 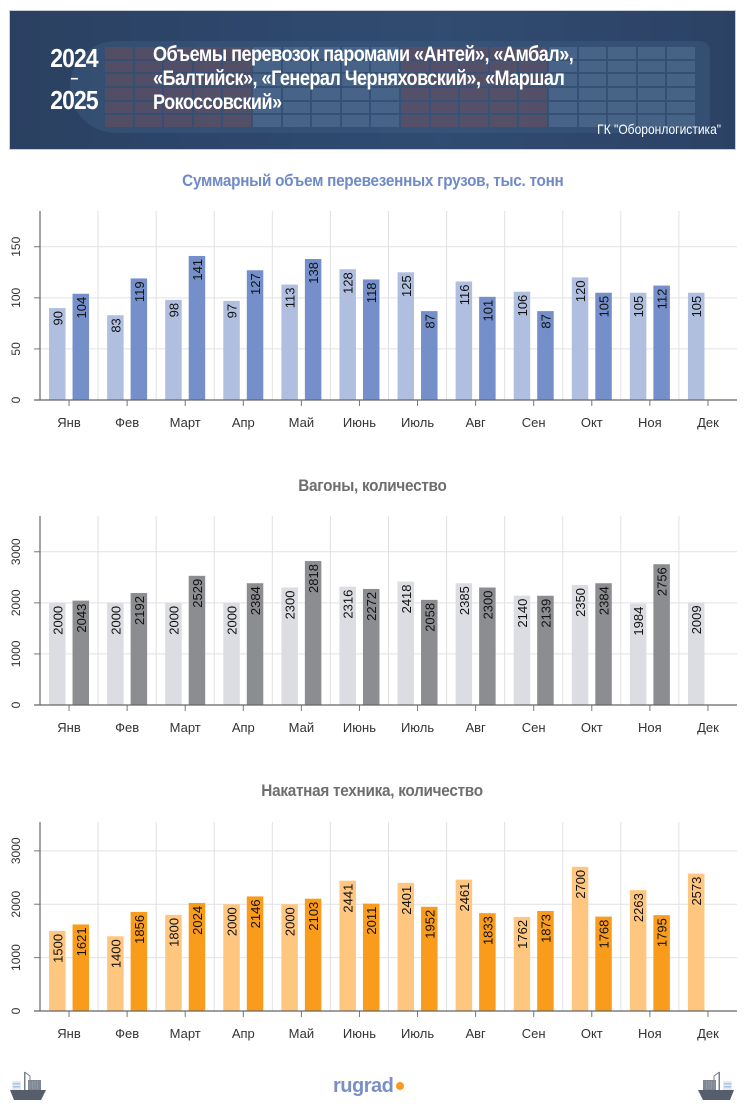 I want to click on bar-value-label: 1762, so click(x=522, y=934).